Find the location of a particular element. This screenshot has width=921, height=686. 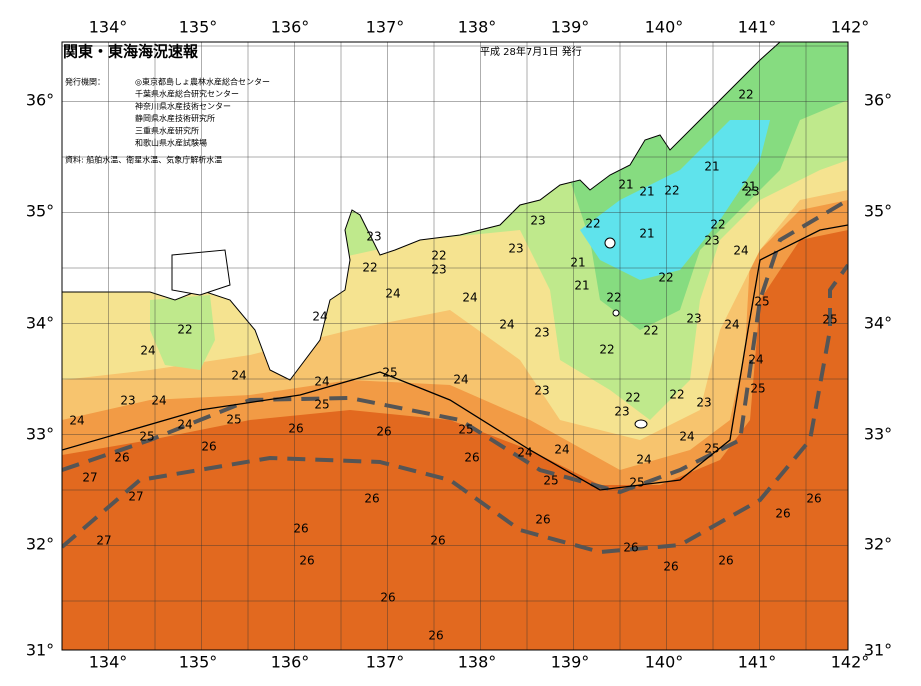

sea-22-west is located at coordinates (182, 332).